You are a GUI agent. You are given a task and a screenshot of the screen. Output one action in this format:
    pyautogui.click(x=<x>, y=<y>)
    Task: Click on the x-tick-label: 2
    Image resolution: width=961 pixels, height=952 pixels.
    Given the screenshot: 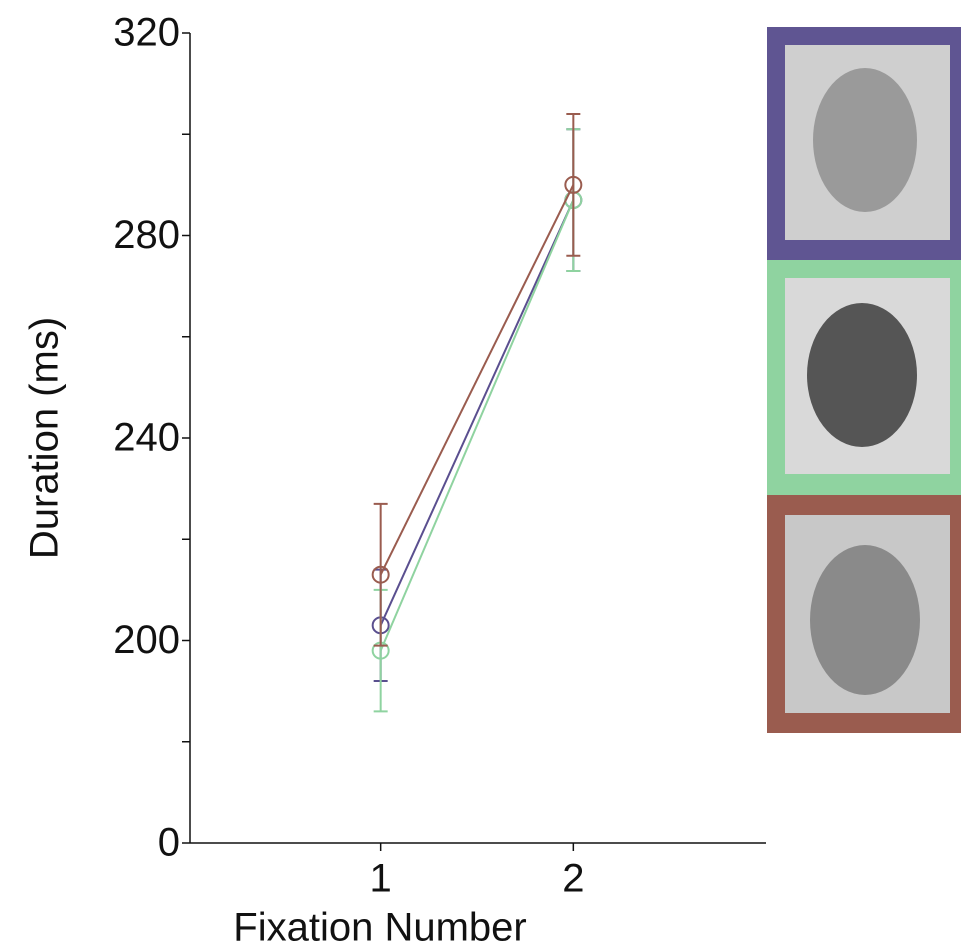 What is the action you would take?
    pyautogui.click(x=573, y=879)
    